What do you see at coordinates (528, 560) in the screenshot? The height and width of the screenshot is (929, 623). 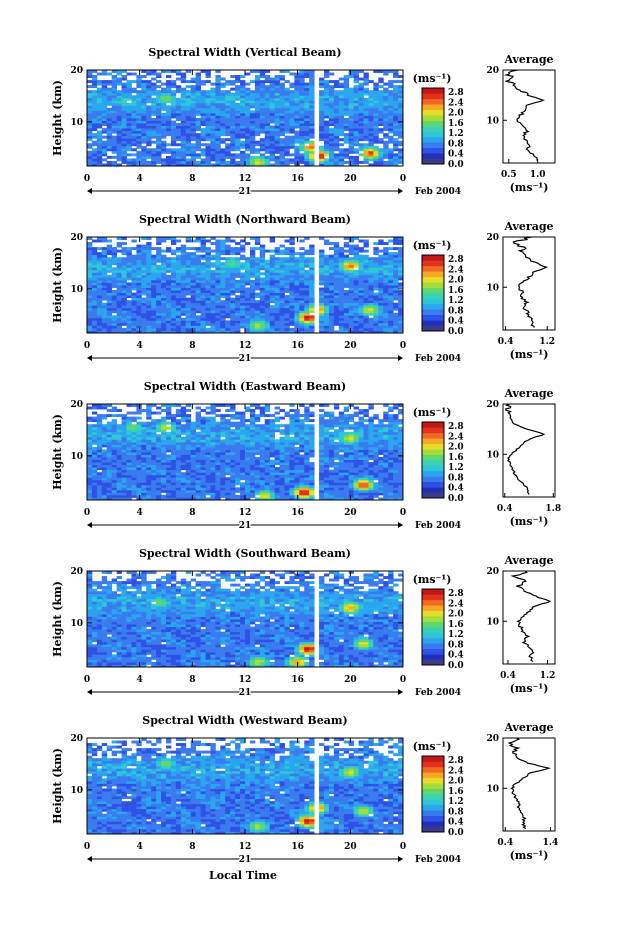 I see `average-title: Average` at bounding box center [528, 560].